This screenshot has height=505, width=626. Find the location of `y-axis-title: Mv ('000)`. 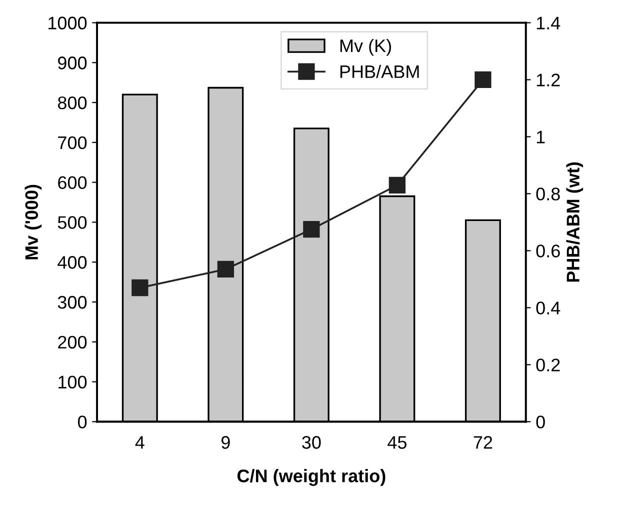

y-axis-title: Mv ('000) is located at coordinates (33, 222).